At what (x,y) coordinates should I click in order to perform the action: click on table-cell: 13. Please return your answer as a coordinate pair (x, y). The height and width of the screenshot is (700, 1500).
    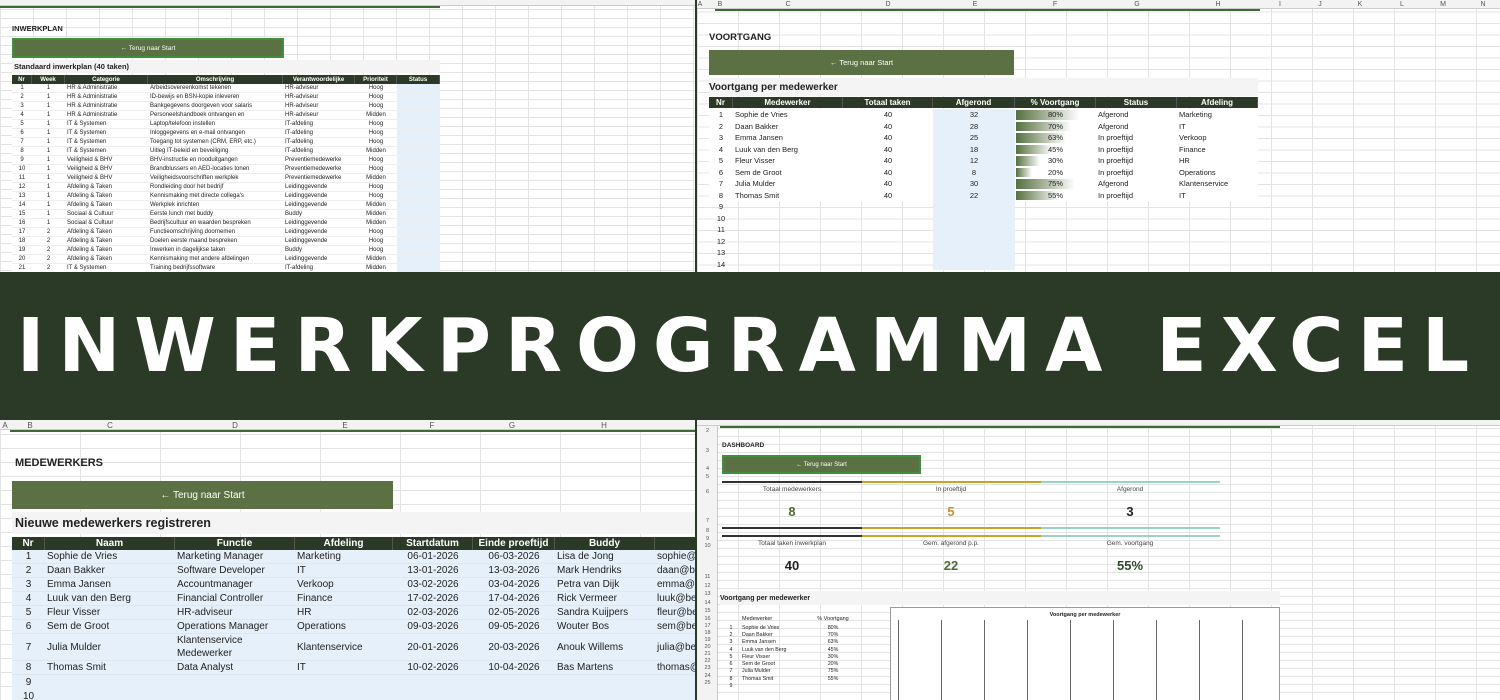
    Looking at the image, I should click on (22, 196).